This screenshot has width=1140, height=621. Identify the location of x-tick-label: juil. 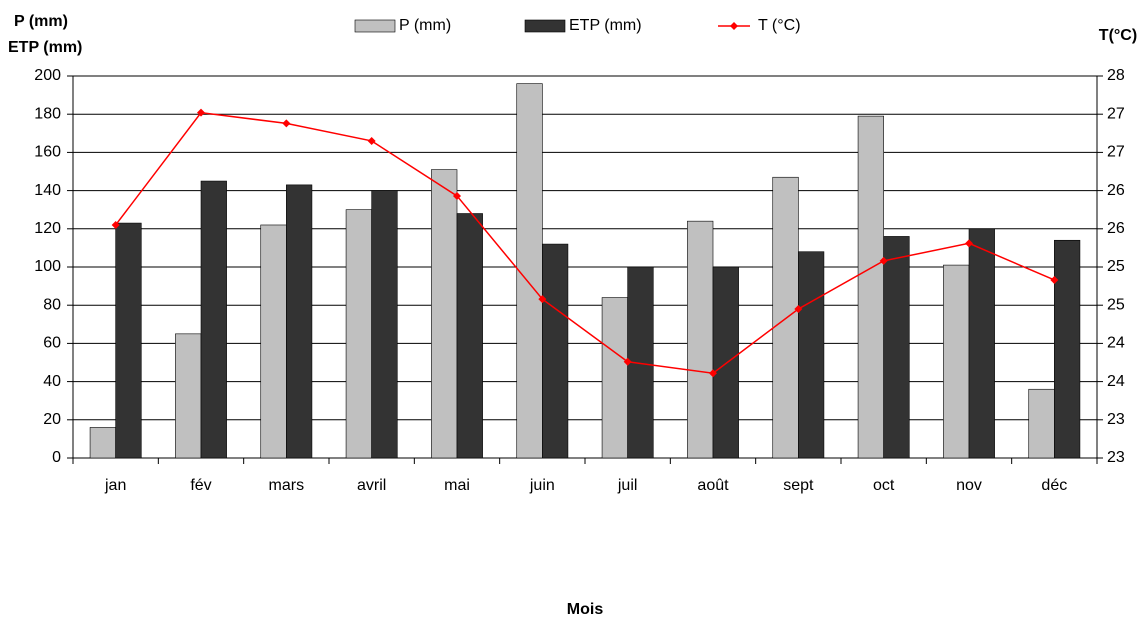
(627, 485).